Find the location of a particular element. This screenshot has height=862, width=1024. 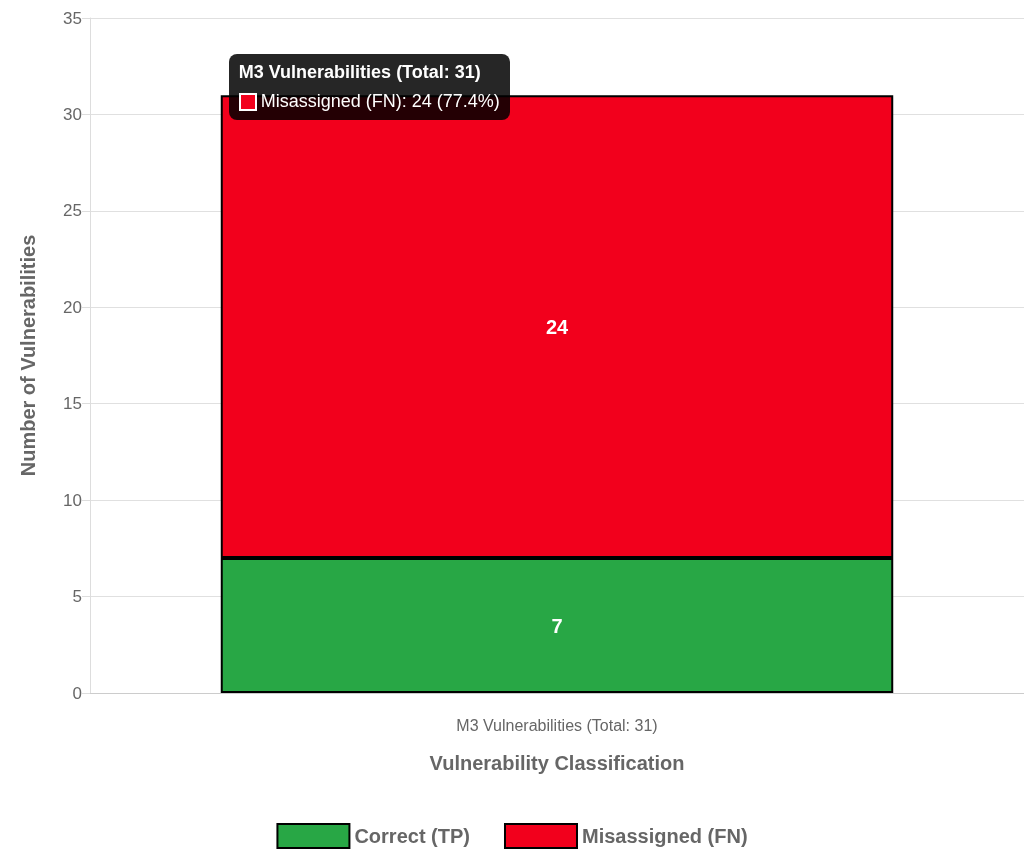

legend-label: Misassigned (FN) is located at coordinates (665, 836).